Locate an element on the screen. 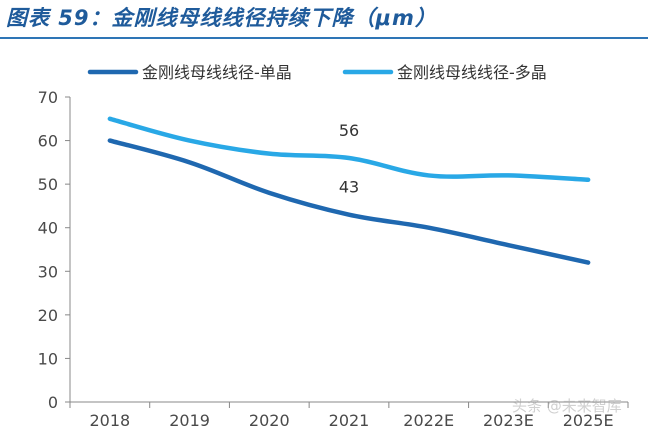  watermark: 头条 @未来智库 is located at coordinates (567, 406).